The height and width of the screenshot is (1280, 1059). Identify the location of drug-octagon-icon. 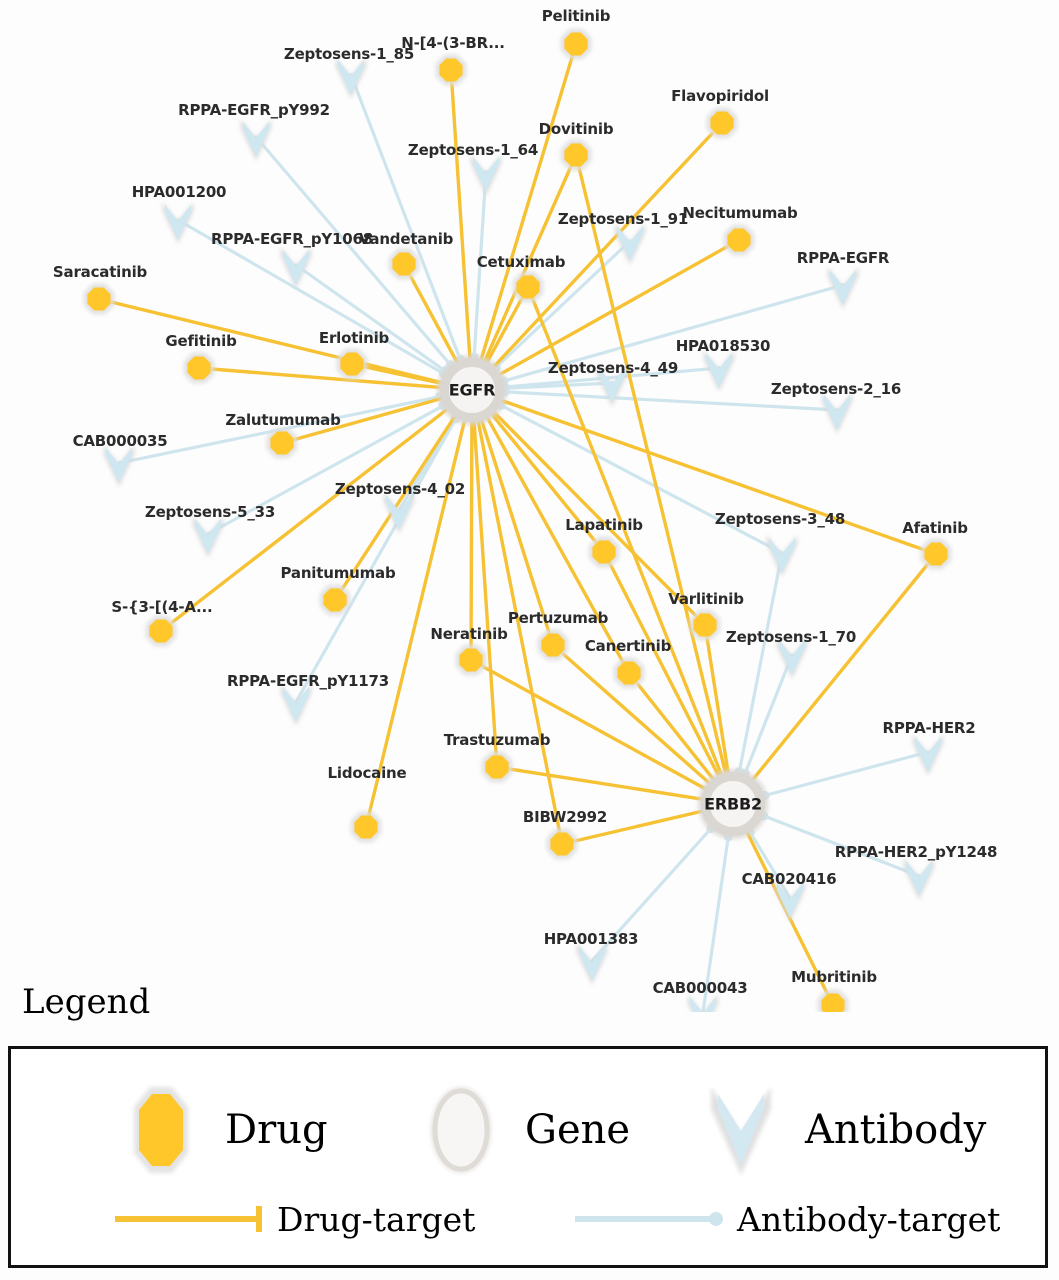
(576, 44).